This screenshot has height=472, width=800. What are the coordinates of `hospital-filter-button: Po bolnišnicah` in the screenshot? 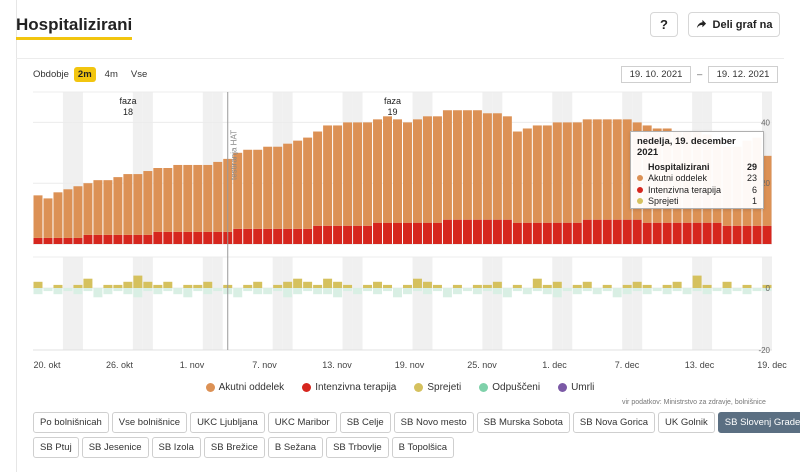 It's located at (71, 422).